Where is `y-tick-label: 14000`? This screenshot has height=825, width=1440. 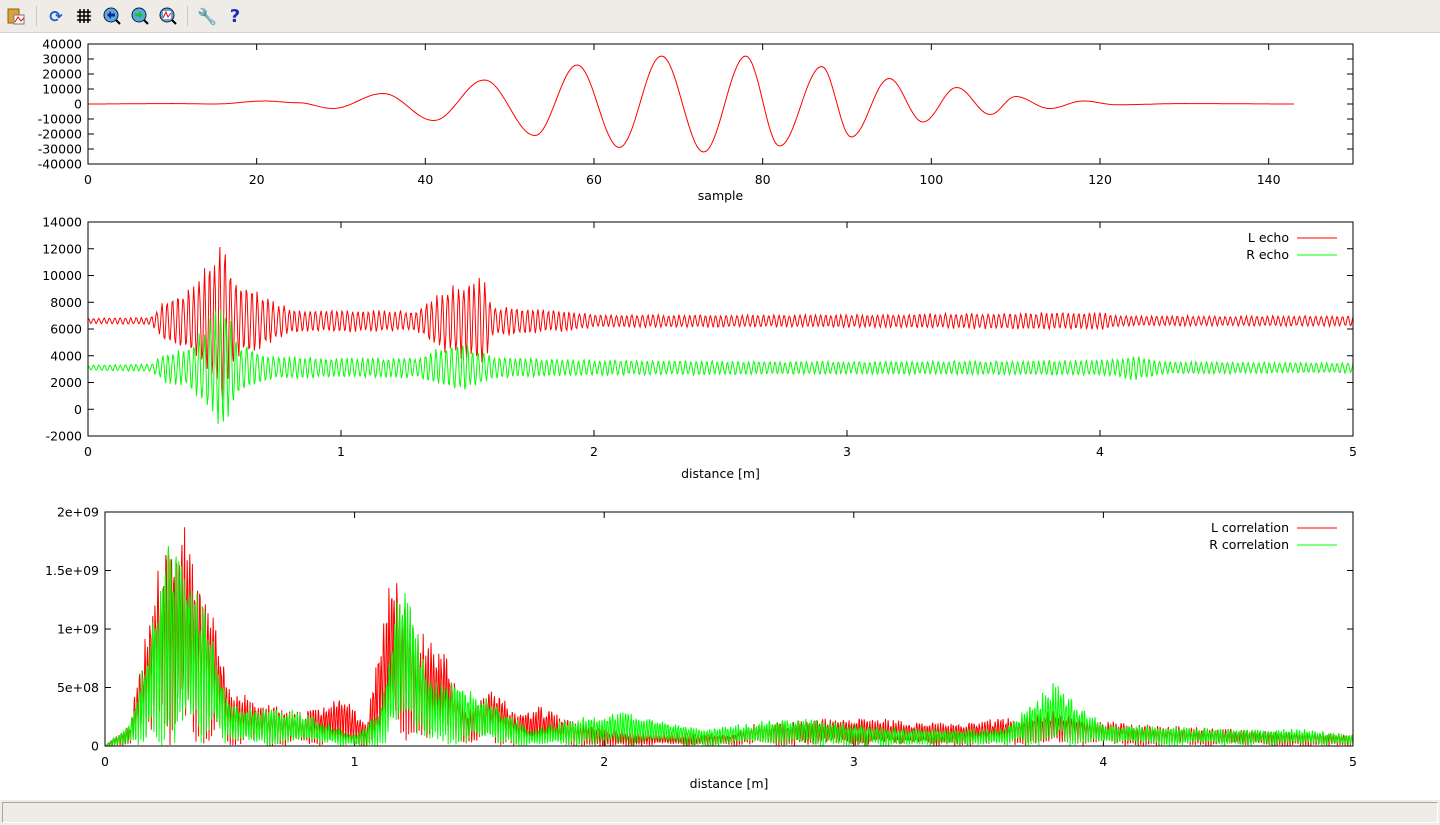 y-tick-label: 14000 is located at coordinates (62, 222).